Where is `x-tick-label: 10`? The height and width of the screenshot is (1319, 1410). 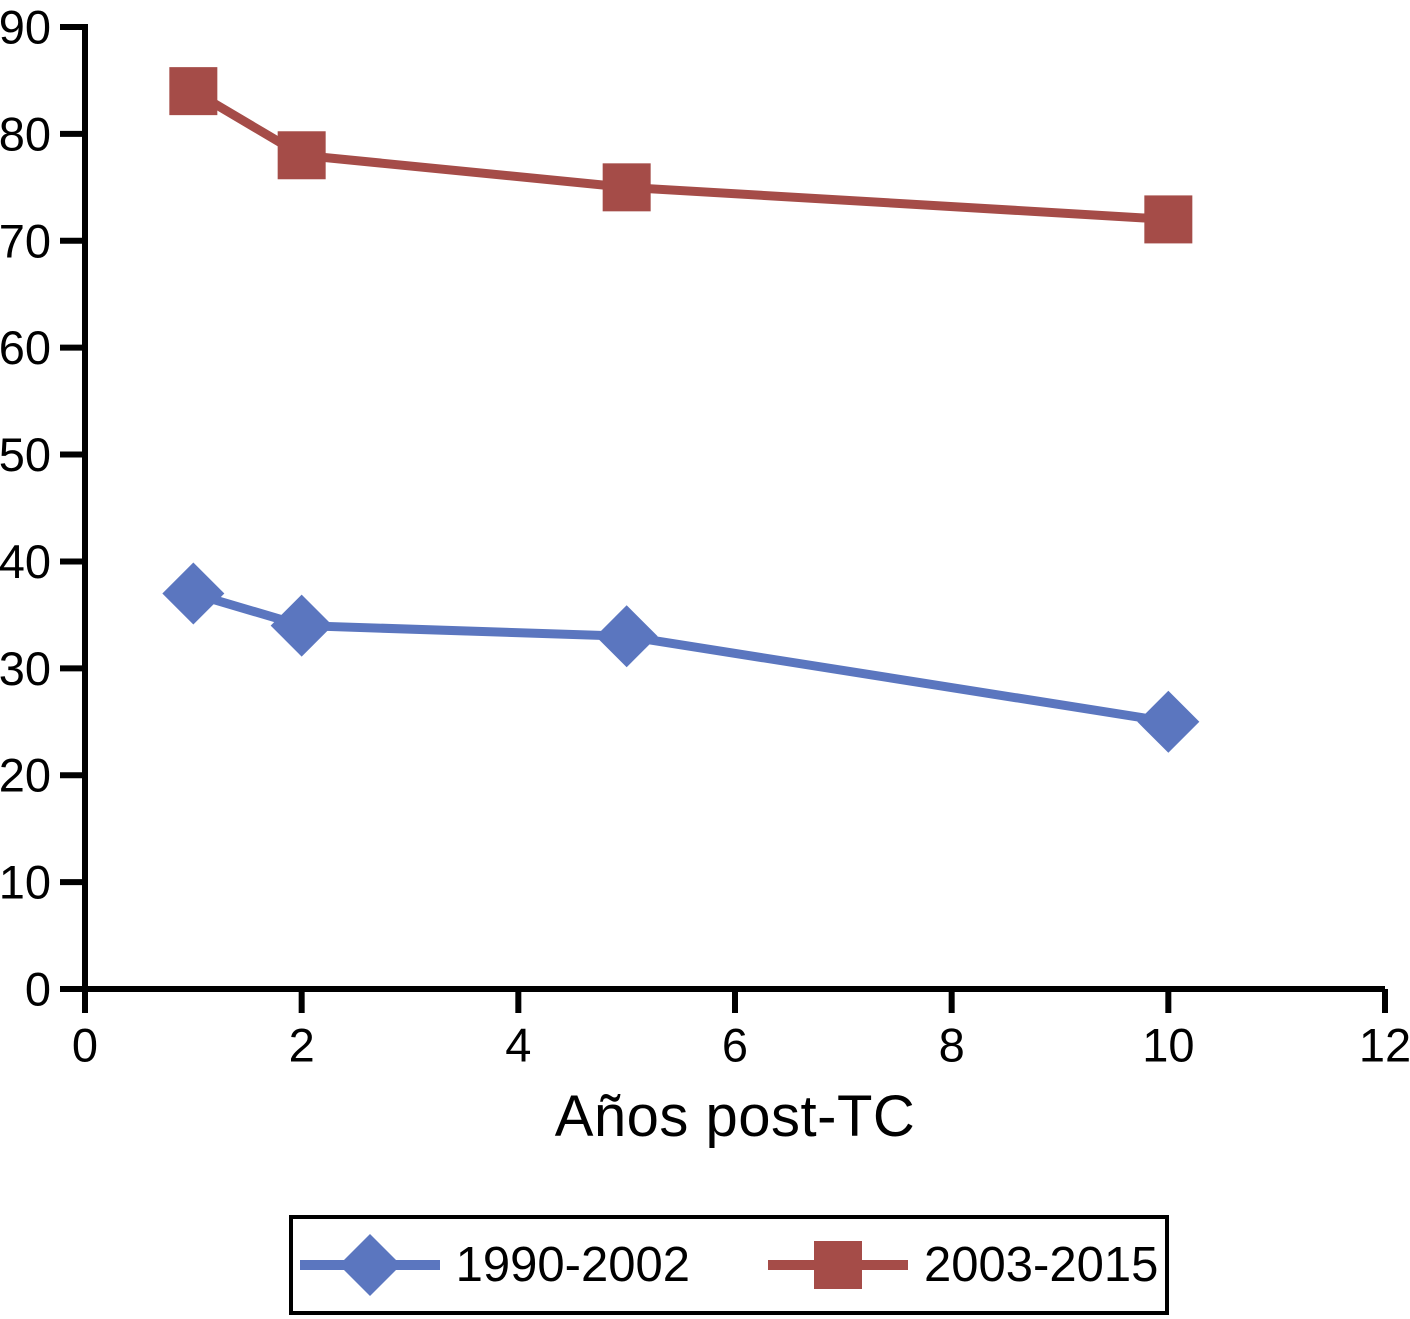
x-tick-label: 10 is located at coordinates (1168, 1044).